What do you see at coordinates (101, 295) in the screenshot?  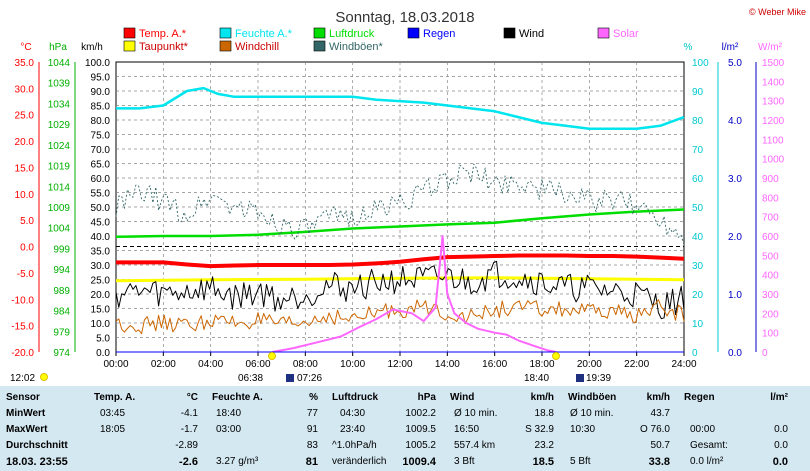 I see `y-tick-wind: 20.0` at bounding box center [101, 295].